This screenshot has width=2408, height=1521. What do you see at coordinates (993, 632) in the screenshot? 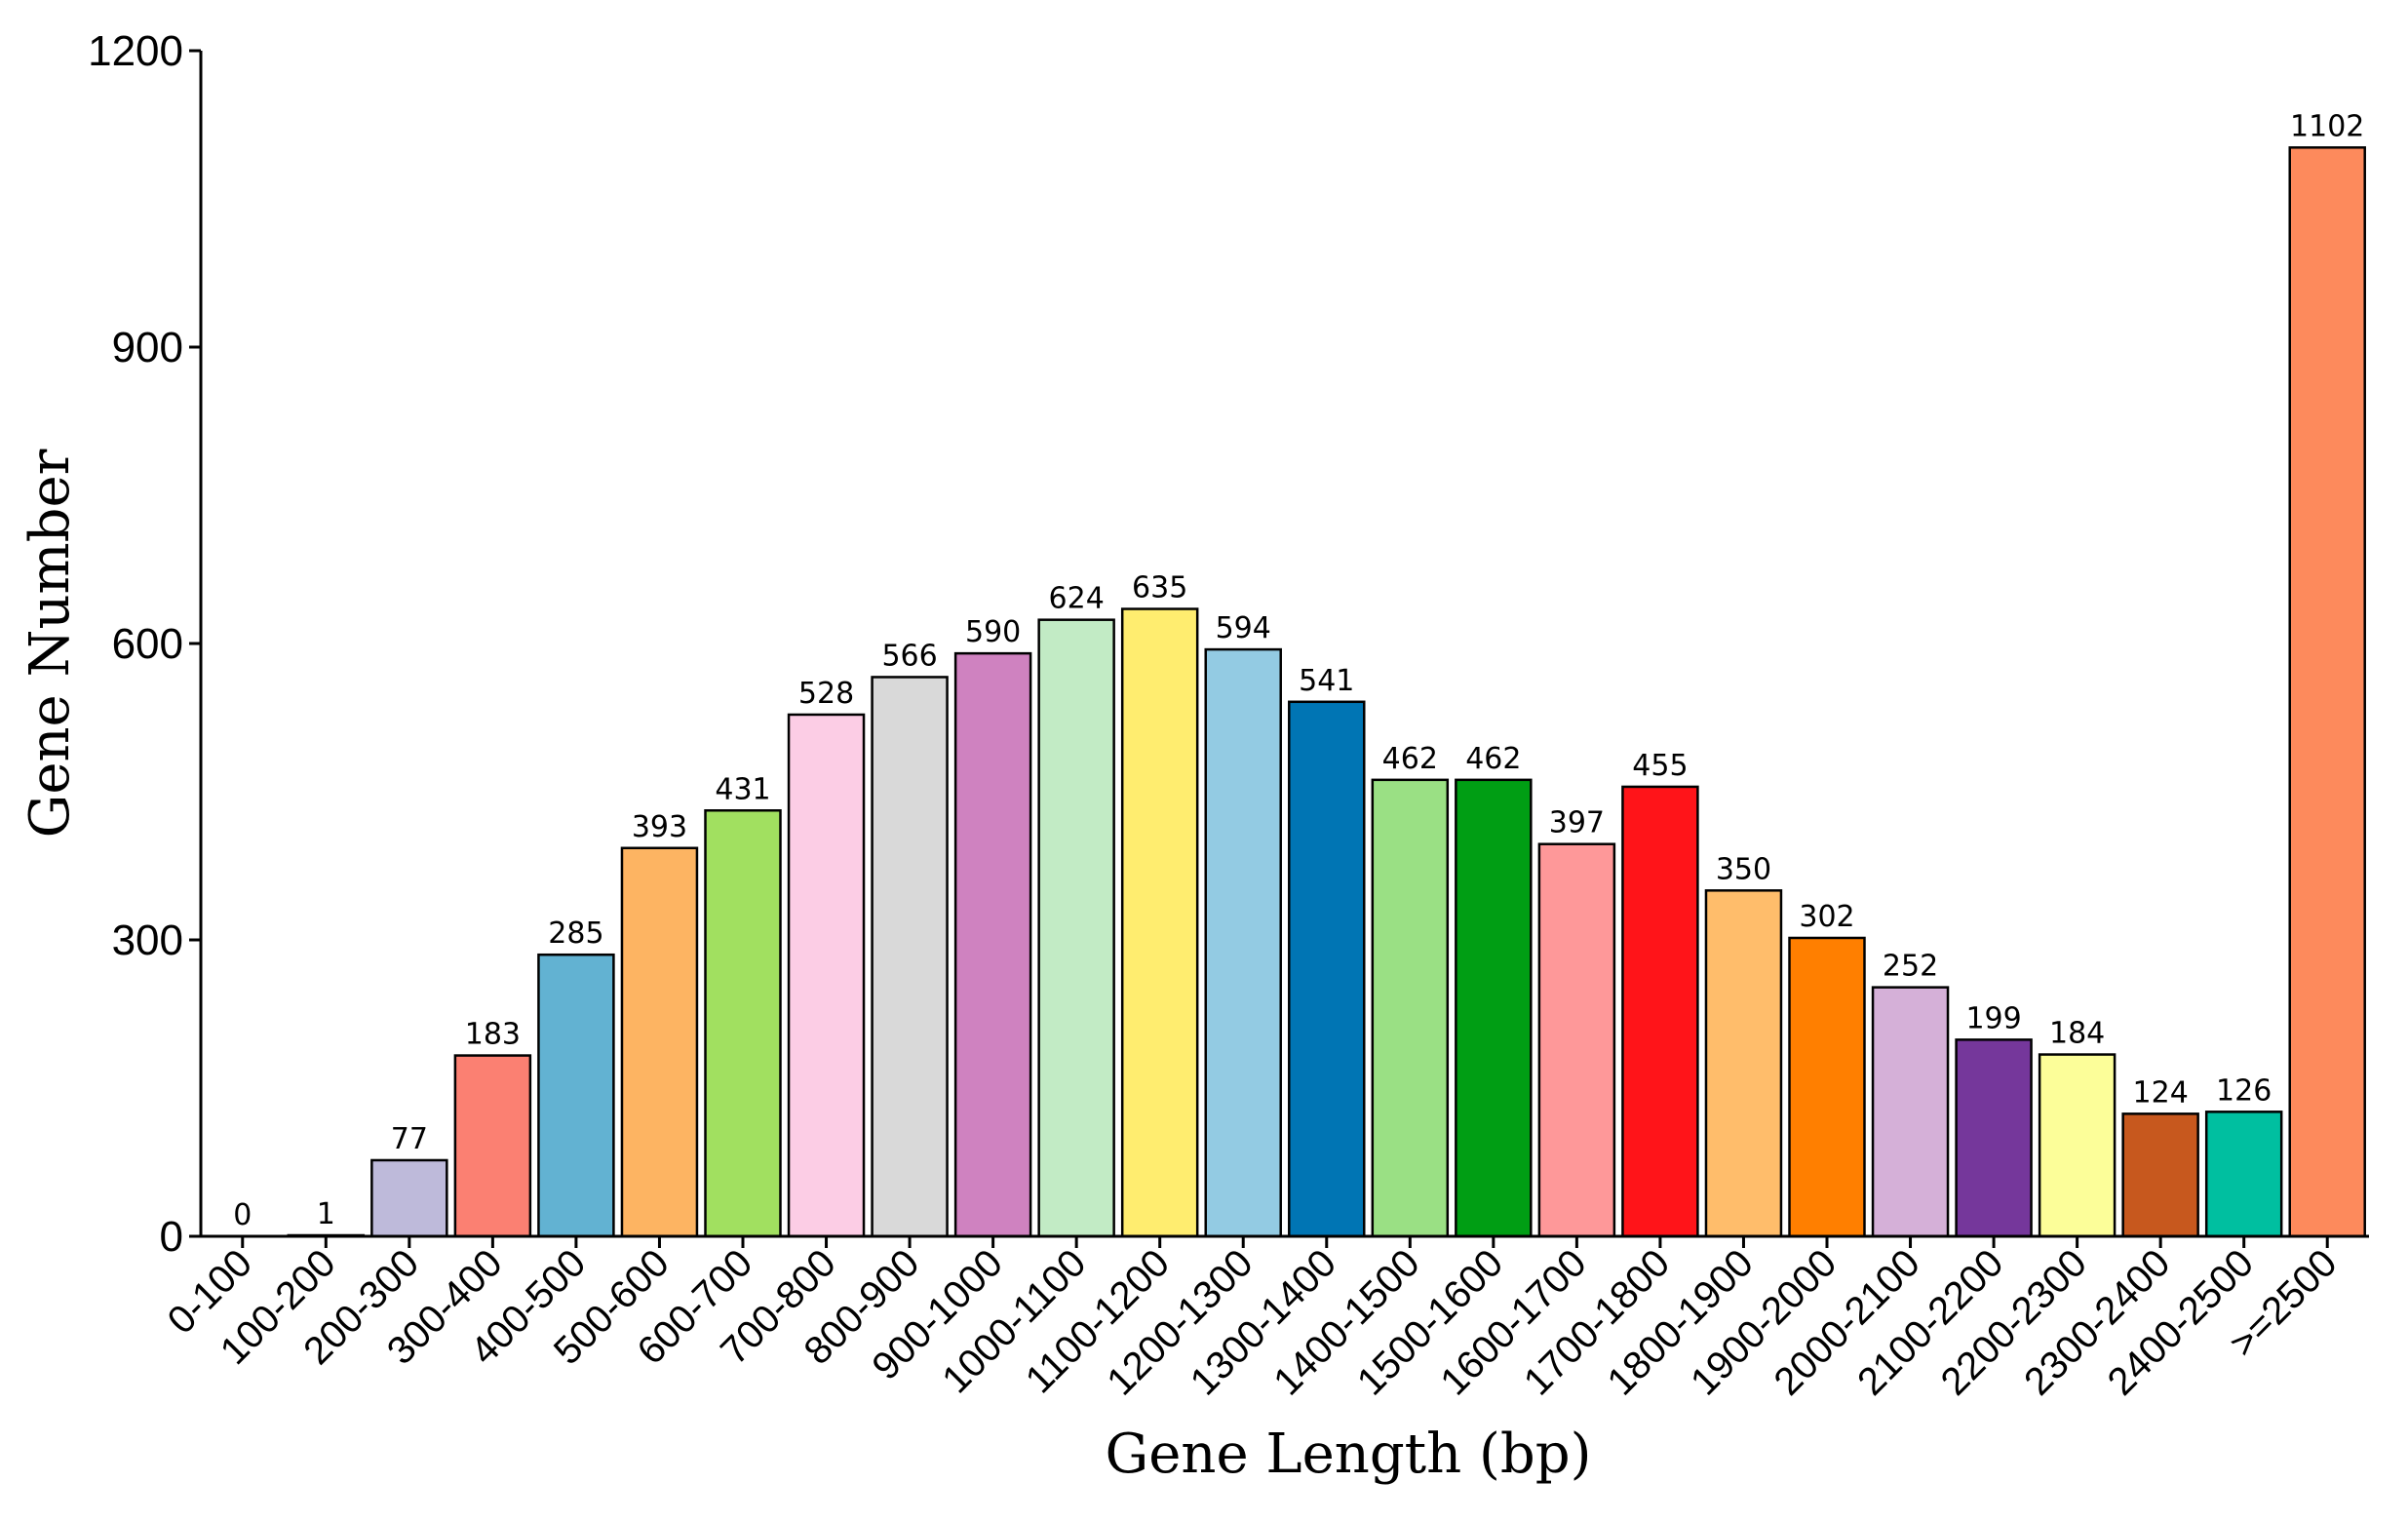
I see `data-label-900-1000: 590` at bounding box center [993, 632].